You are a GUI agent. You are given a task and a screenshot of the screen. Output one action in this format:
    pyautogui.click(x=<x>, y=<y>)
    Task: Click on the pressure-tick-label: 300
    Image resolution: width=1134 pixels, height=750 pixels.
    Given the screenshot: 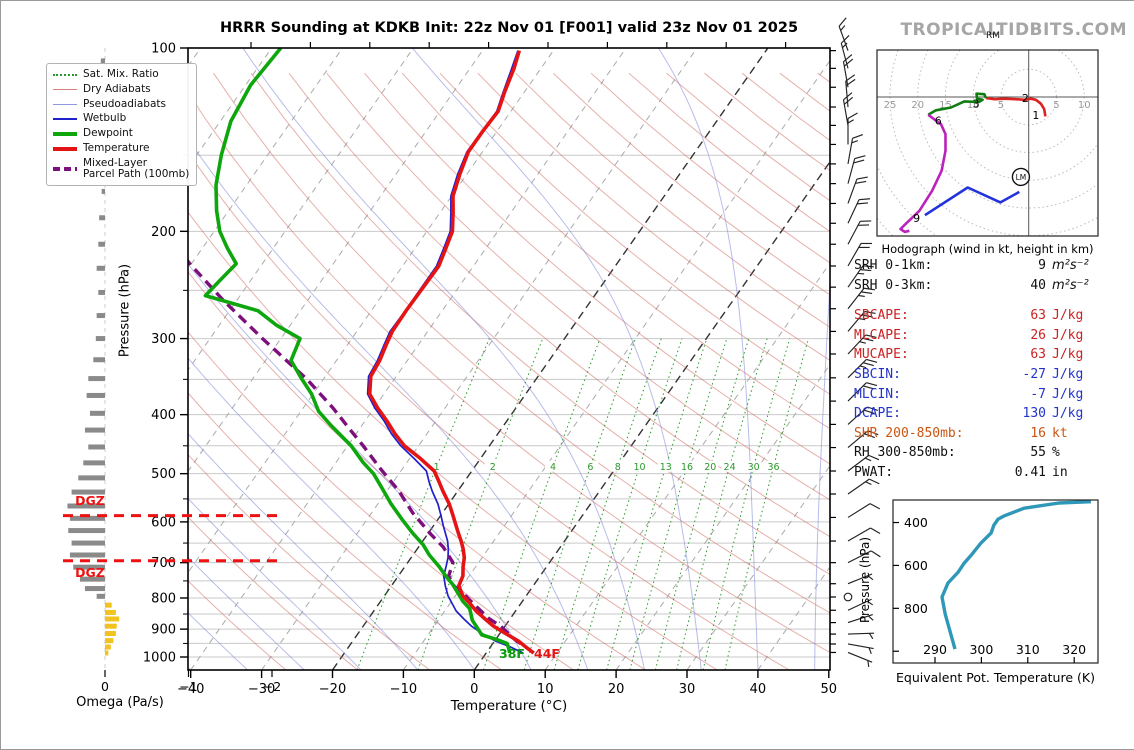 What is the action you would take?
    pyautogui.click(x=163, y=339)
    